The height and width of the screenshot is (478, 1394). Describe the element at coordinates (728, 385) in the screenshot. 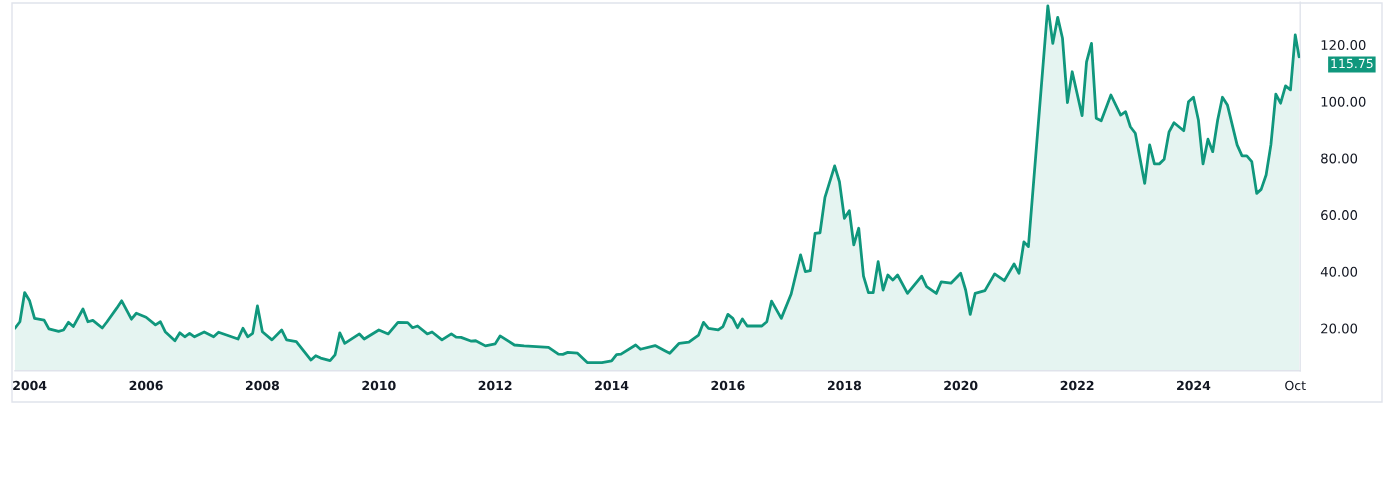

I see `x-tick-label: 2016` at that location.